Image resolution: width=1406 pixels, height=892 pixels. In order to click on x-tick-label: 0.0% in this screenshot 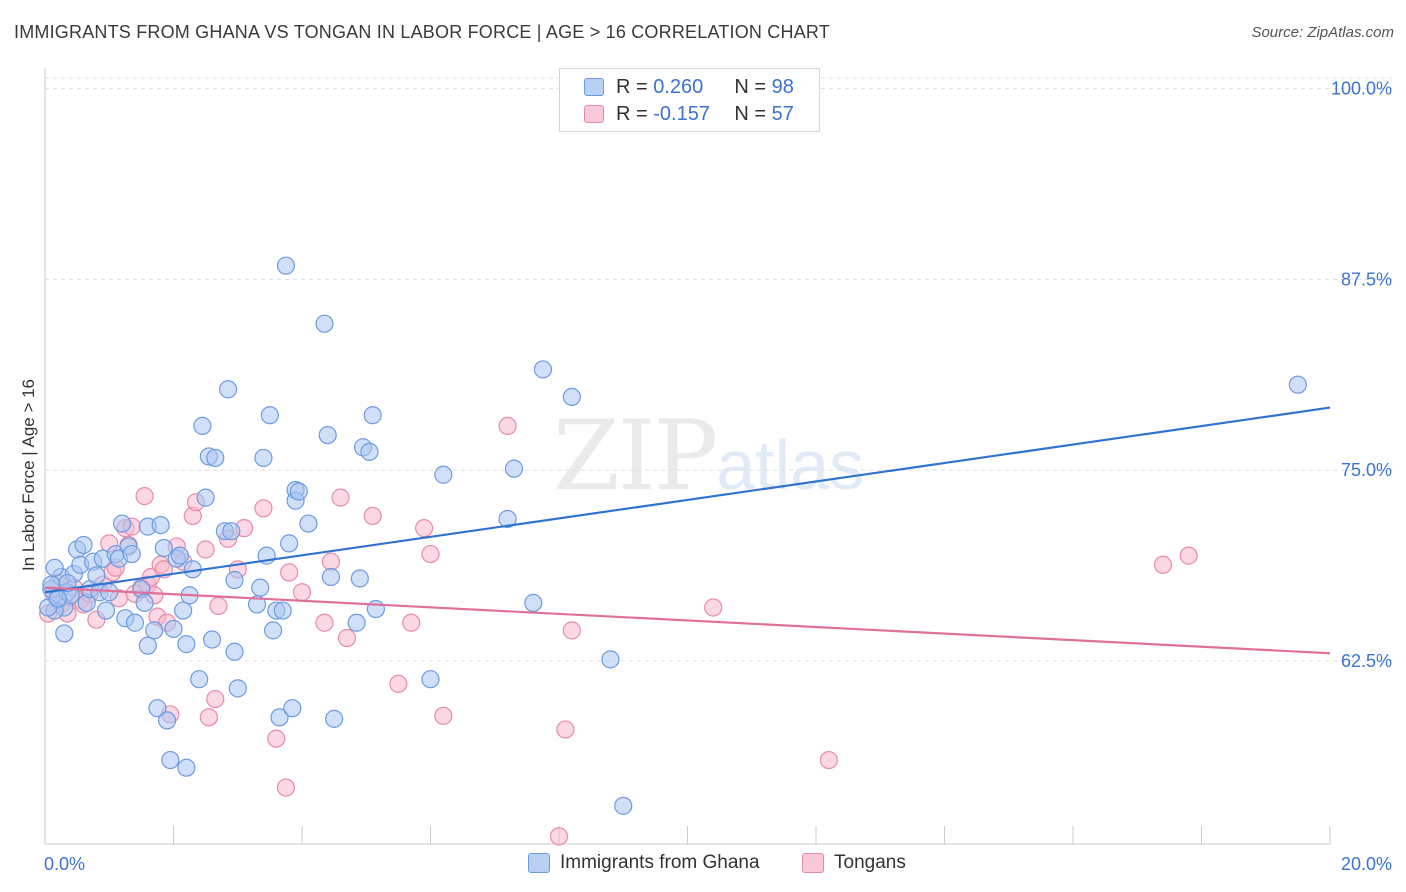, I will do `click(64, 864)`.